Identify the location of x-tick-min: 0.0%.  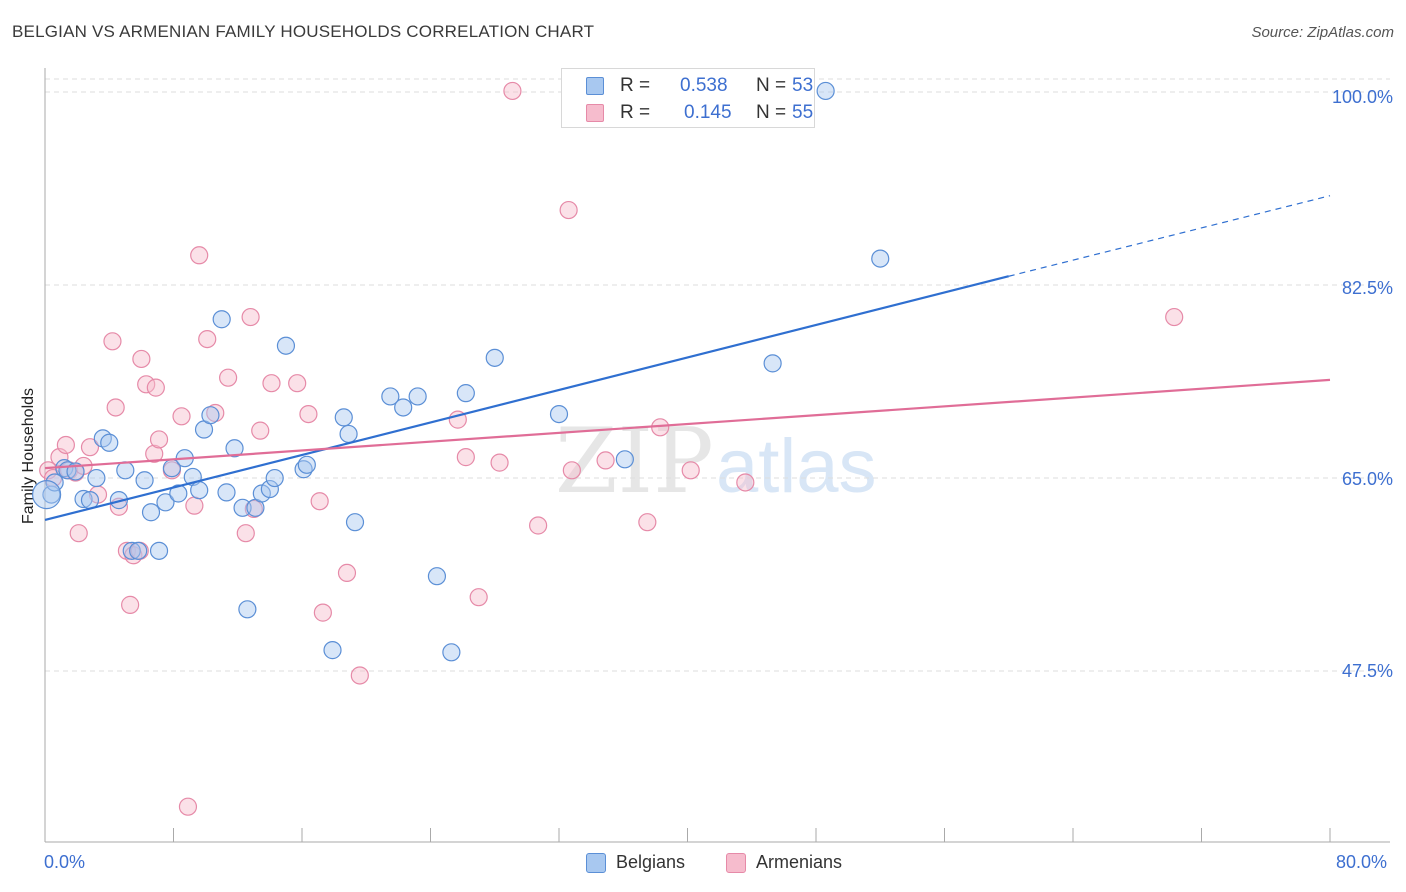
(65, 862).